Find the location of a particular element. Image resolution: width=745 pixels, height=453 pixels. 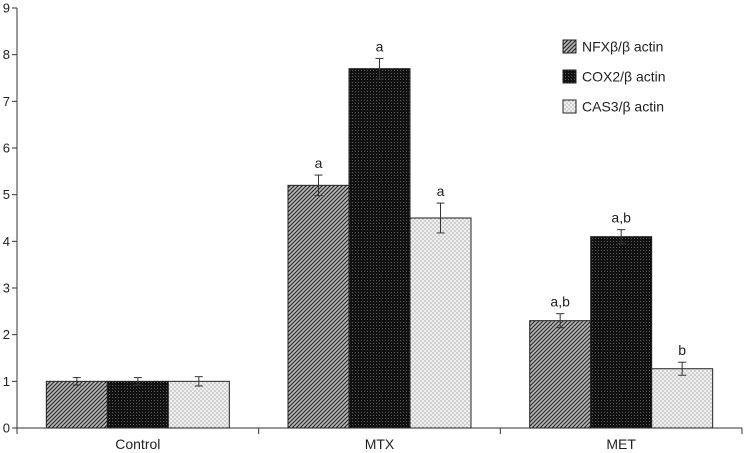

y-tick-label: 4 is located at coordinates (6, 241).